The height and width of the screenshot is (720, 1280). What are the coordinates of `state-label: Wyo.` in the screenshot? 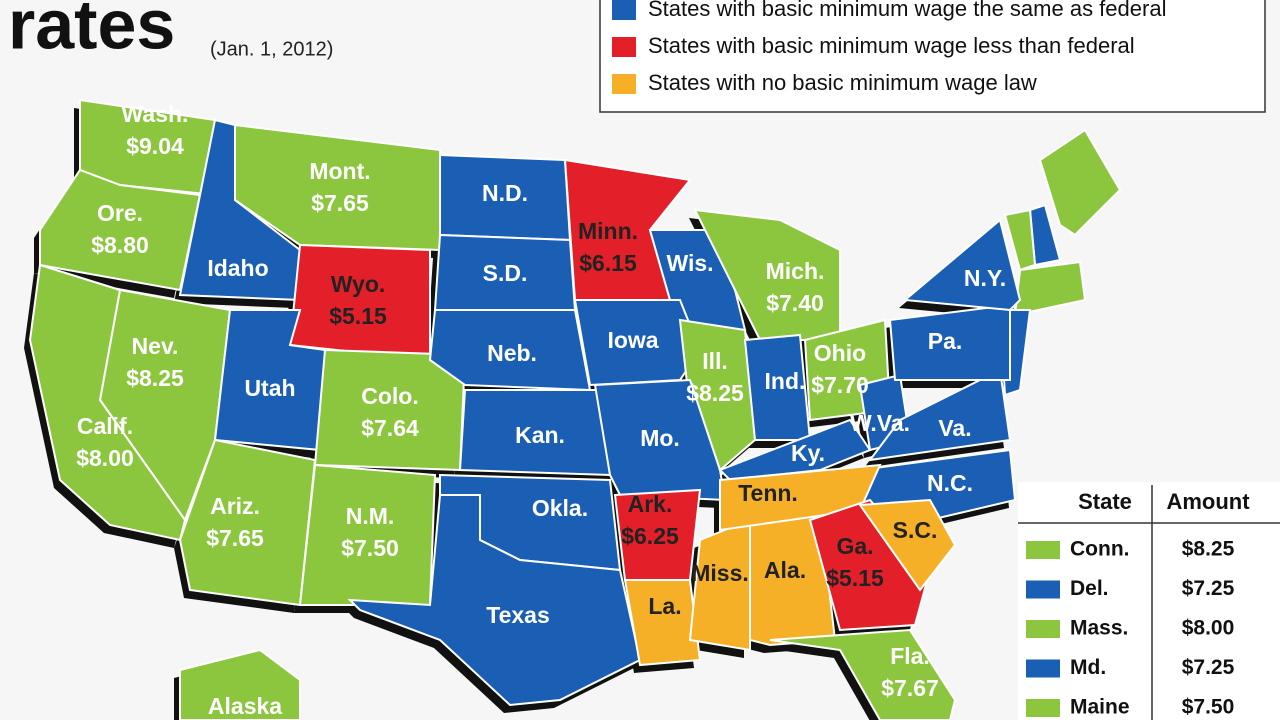 It's located at (358, 284).